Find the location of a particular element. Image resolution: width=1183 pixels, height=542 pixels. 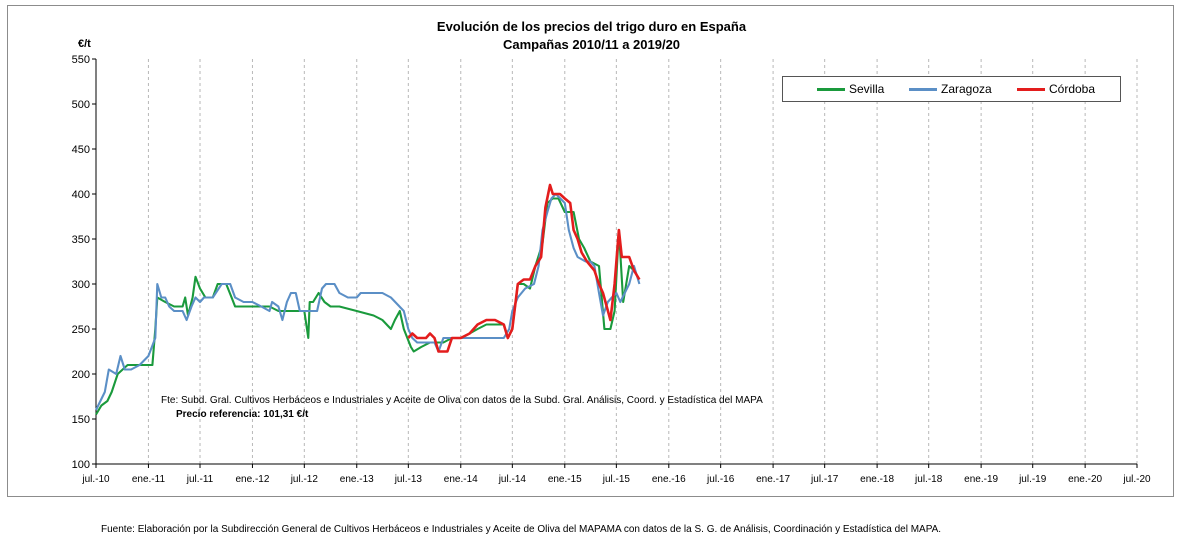

x-tick-label: jul.-19 is located at coordinates (1032, 479).